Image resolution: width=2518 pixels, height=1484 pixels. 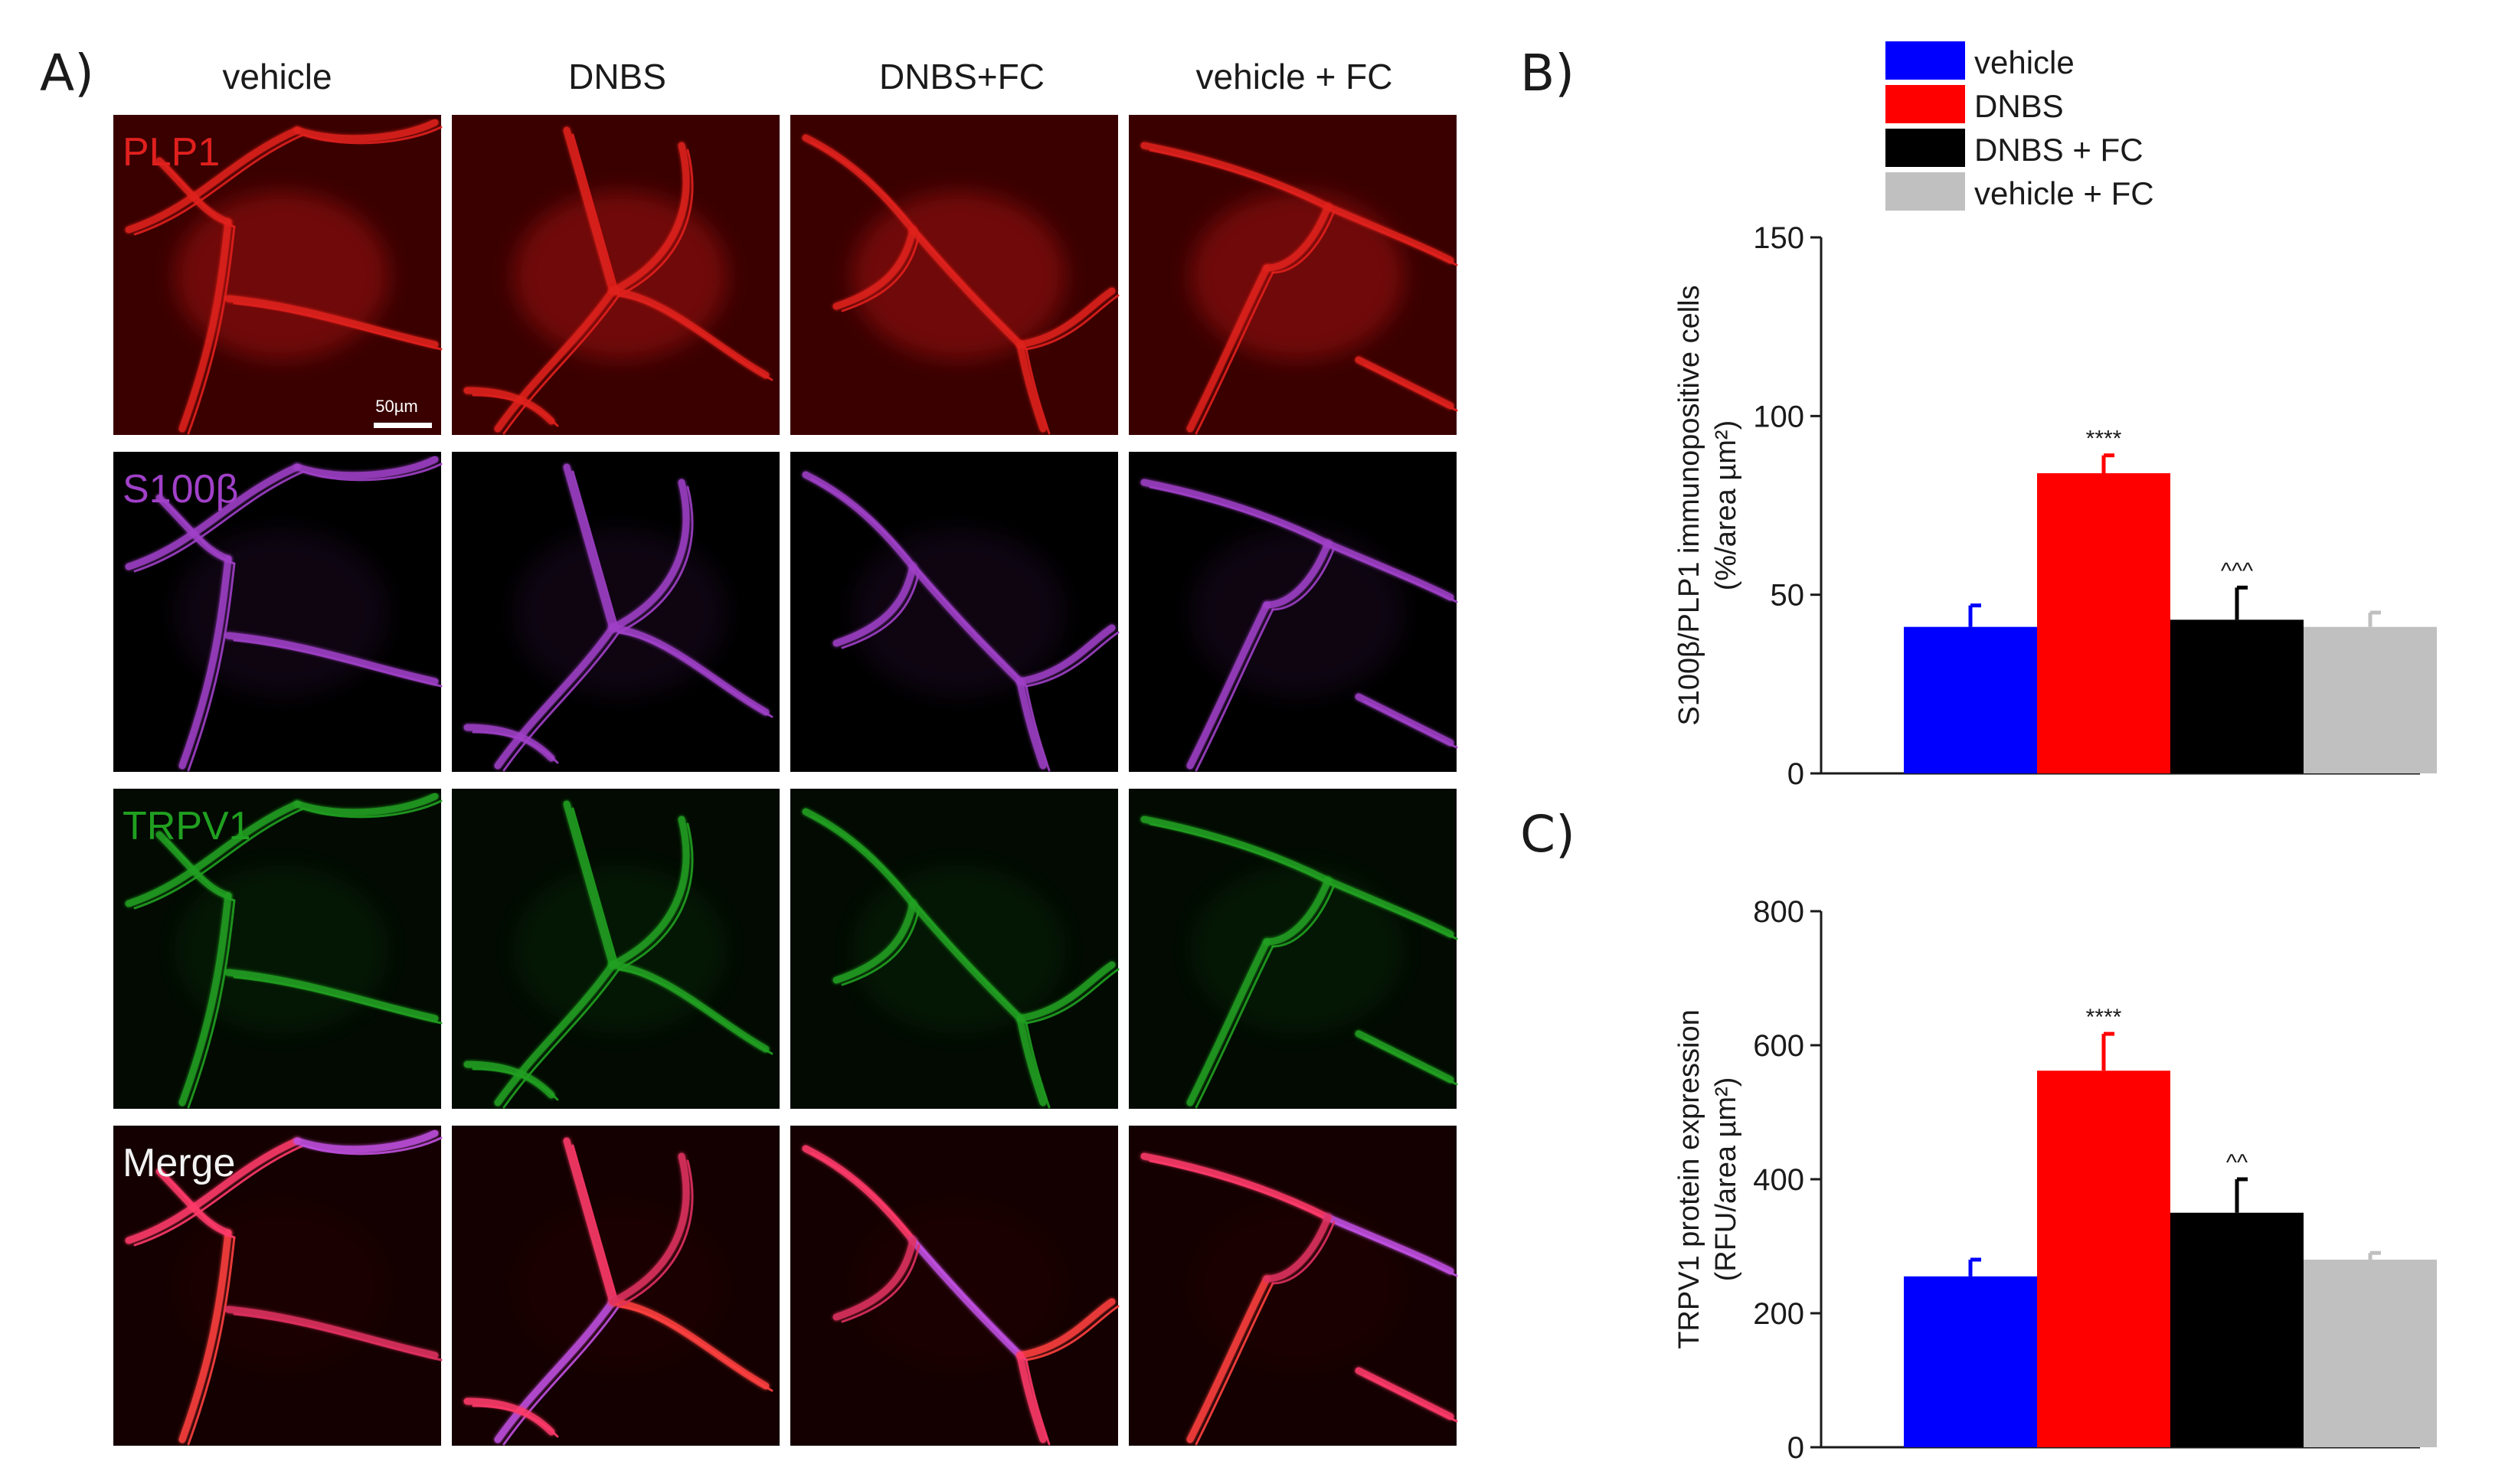 What do you see at coordinates (1547, 73) in the screenshot?
I see `panel-b-letter: B)` at bounding box center [1547, 73].